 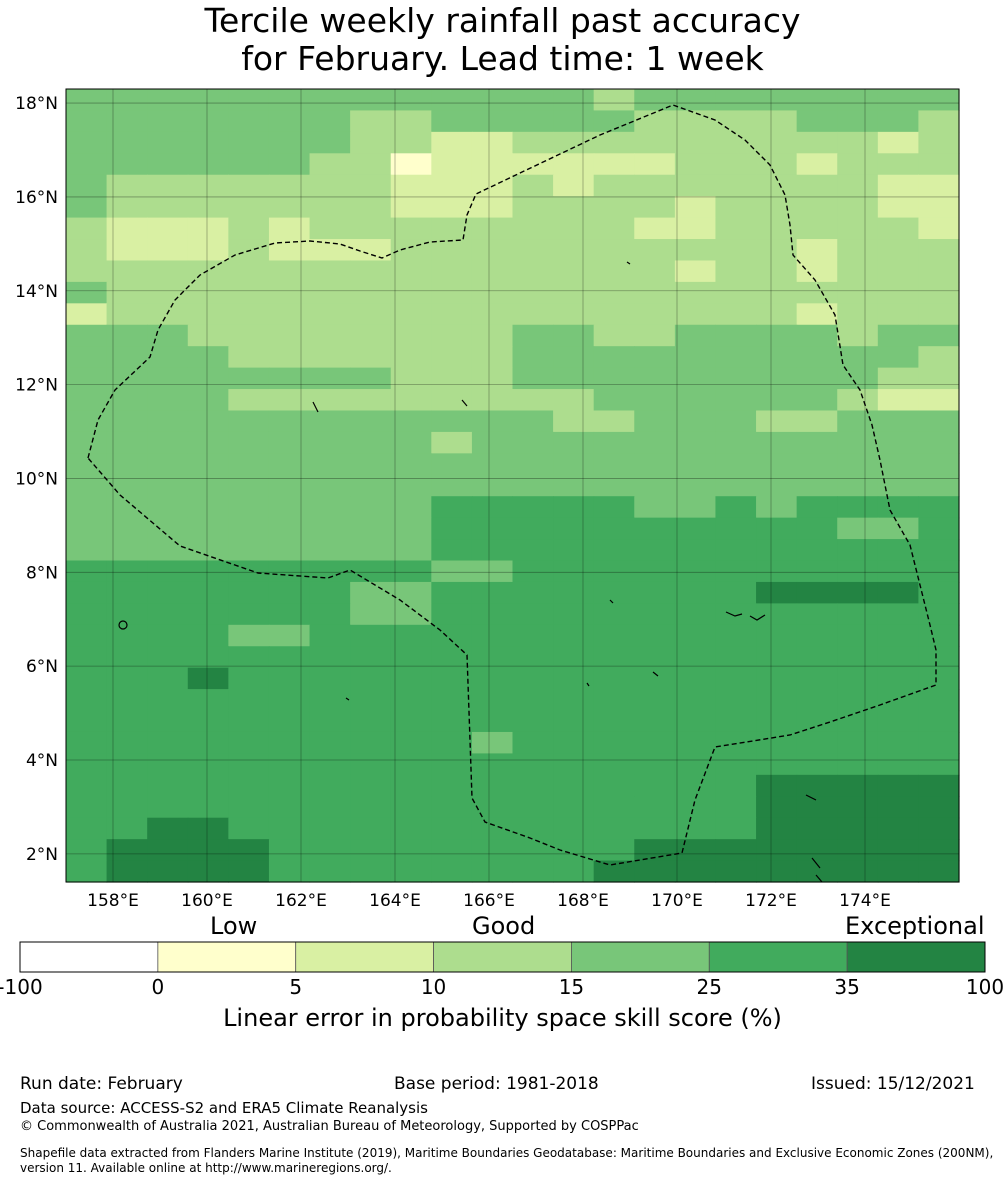 What do you see at coordinates (42, 855) in the screenshot?
I see `latitude-label: 2°N` at bounding box center [42, 855].